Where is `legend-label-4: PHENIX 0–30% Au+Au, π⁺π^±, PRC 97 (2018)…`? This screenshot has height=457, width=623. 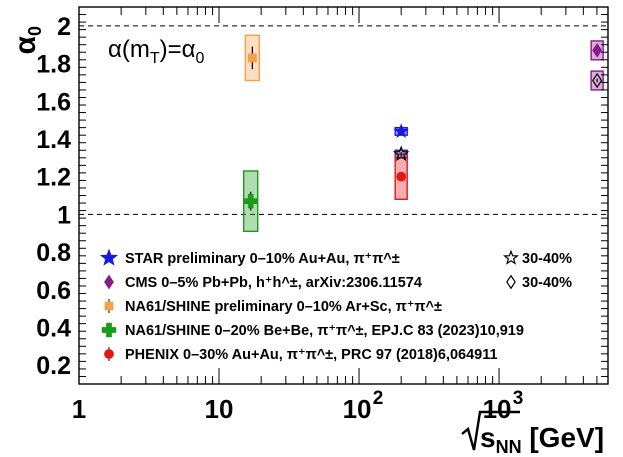 legend-label-4: PHENIX 0–30% Au+Au, π⁺π^±, PRC 97 (2018)… is located at coordinates (311, 355).